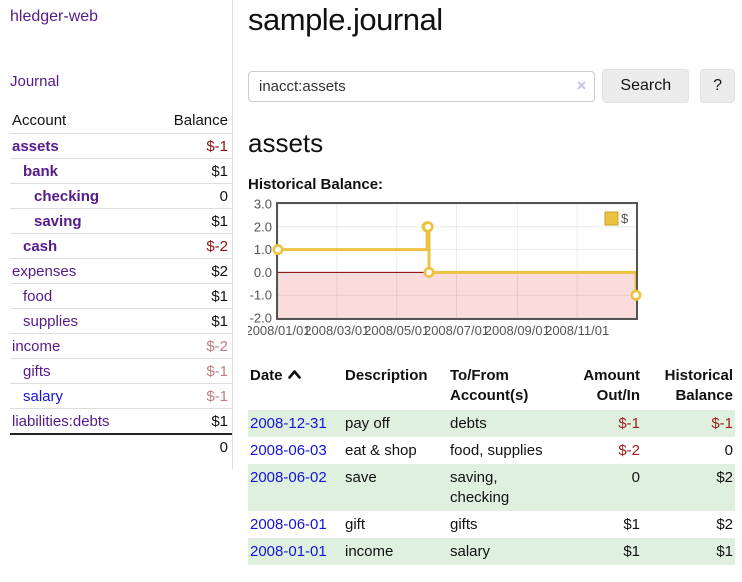  Describe the element at coordinates (517, 330) in the screenshot. I see `svg-text: 2008/09/01` at that location.